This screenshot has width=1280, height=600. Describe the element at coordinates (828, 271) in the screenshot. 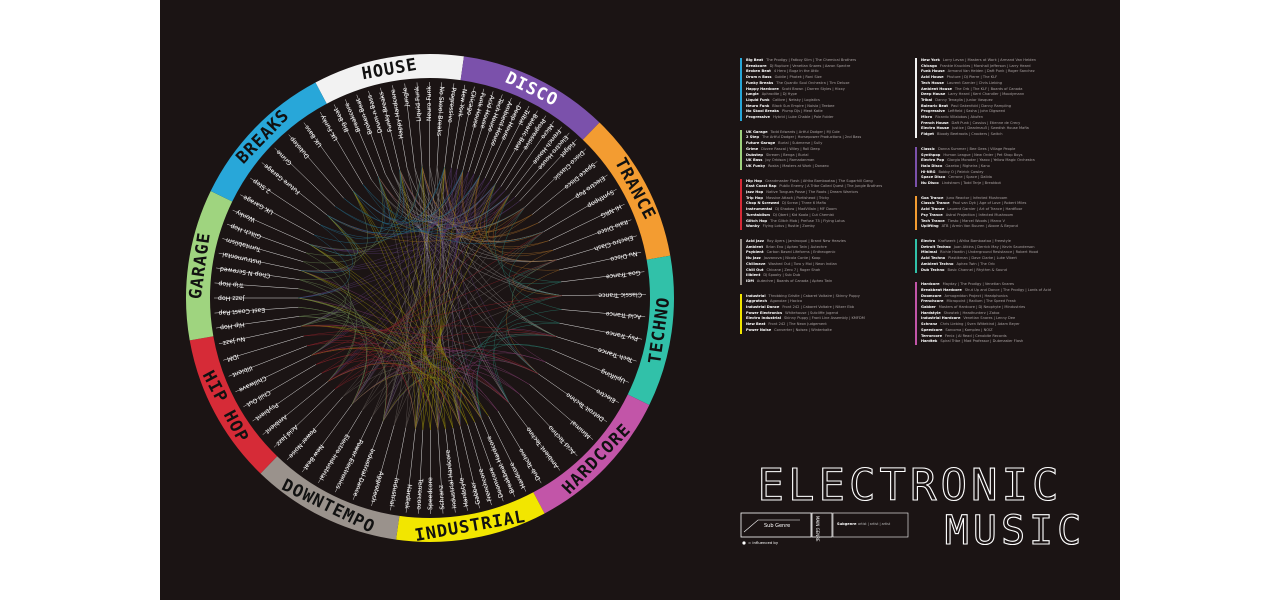

I see `legend-row: Chill Out Chicane | Zero 7 | Roger Shah` at that location.